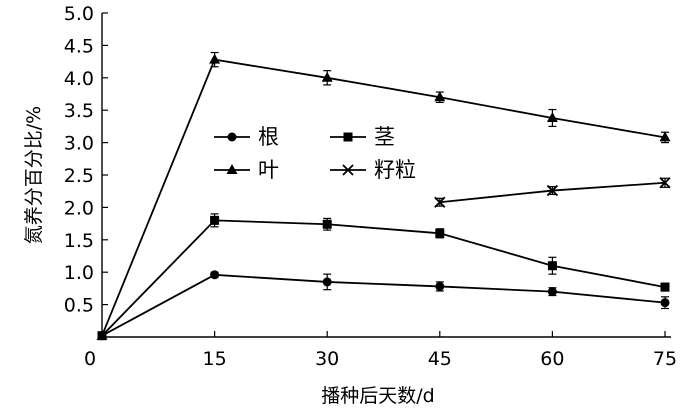  Describe the element at coordinates (268, 170) in the screenshot. I see `legend-label: 叶` at that location.